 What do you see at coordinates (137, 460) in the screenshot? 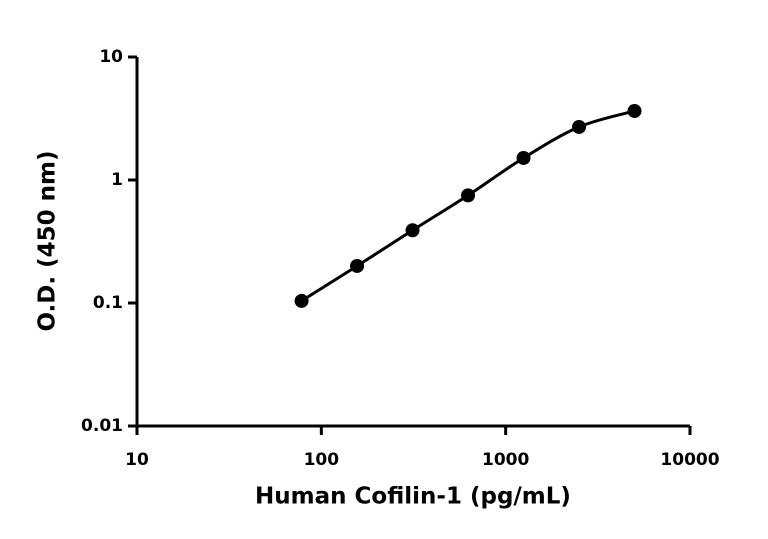
I see `x-tick-label: 10` at bounding box center [137, 460].